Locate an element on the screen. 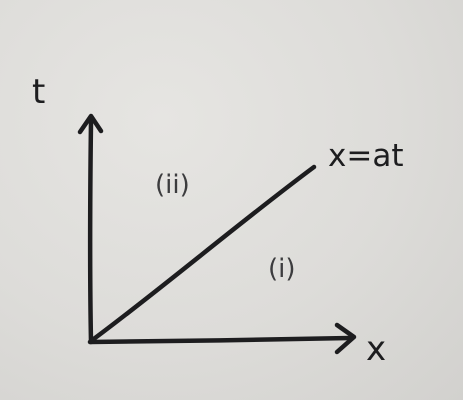  x-axis is located at coordinates (222, 338).